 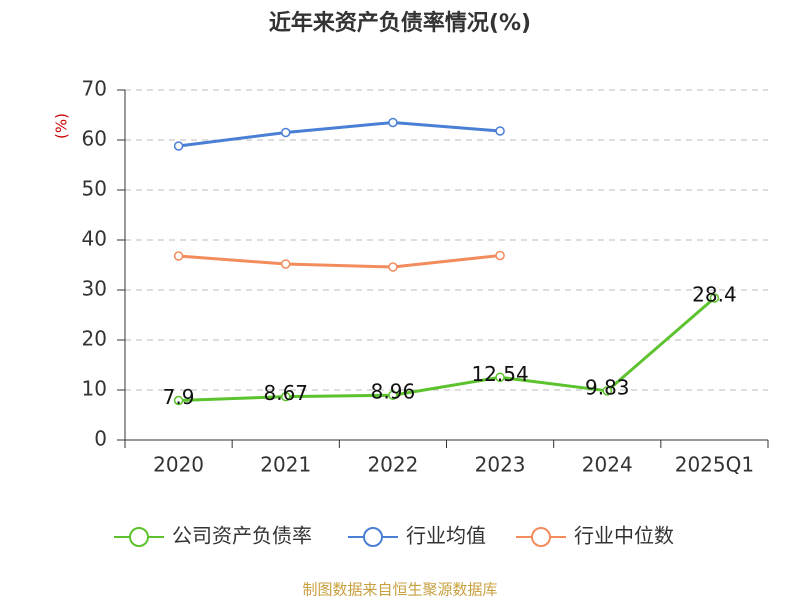 What do you see at coordinates (446, 536) in the screenshot?
I see `legend-label: 行业均值` at bounding box center [446, 536].